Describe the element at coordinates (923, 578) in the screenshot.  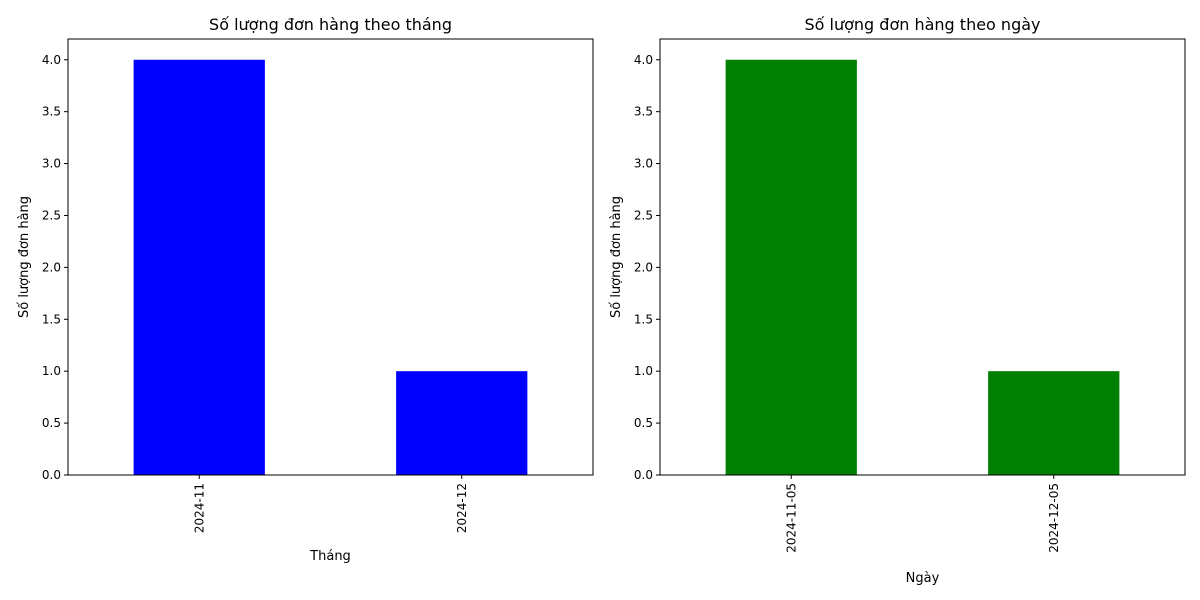
I see `x-axis-label: Ngày` at that location.